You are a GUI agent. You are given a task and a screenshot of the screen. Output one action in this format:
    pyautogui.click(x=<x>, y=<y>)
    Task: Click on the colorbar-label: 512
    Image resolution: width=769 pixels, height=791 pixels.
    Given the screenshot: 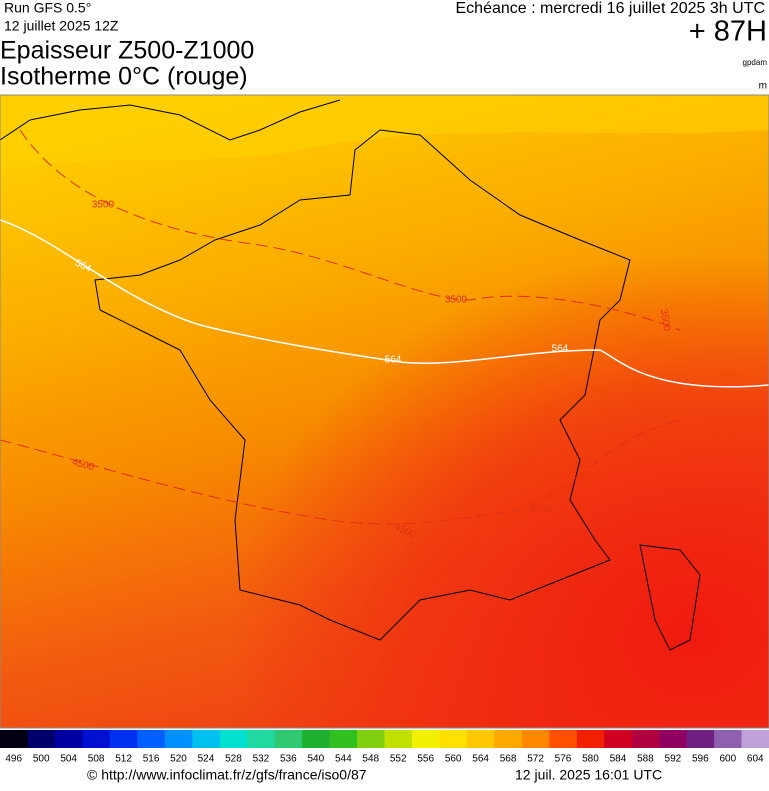 What is the action you would take?
    pyautogui.click(x=123, y=759)
    